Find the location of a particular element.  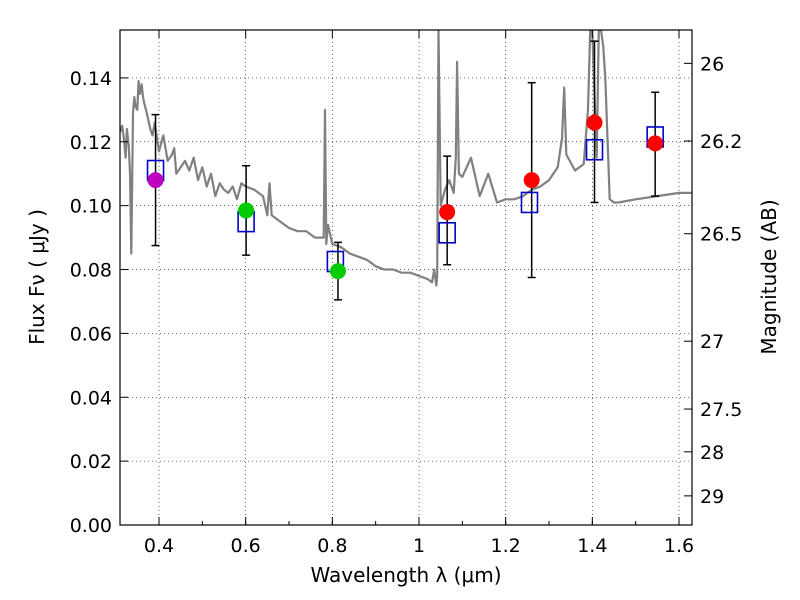

y2-axis-label: Magnitude (AB) is located at coordinates (769, 276).